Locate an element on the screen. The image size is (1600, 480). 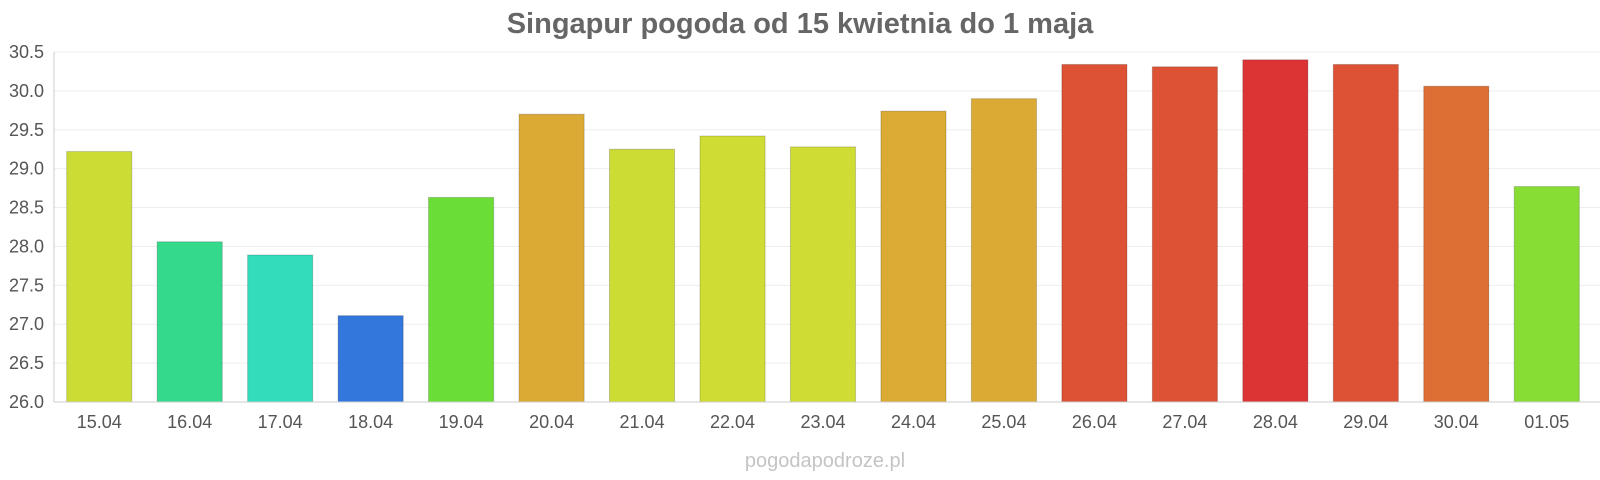
x-tick-label: 17.04 is located at coordinates (280, 422).